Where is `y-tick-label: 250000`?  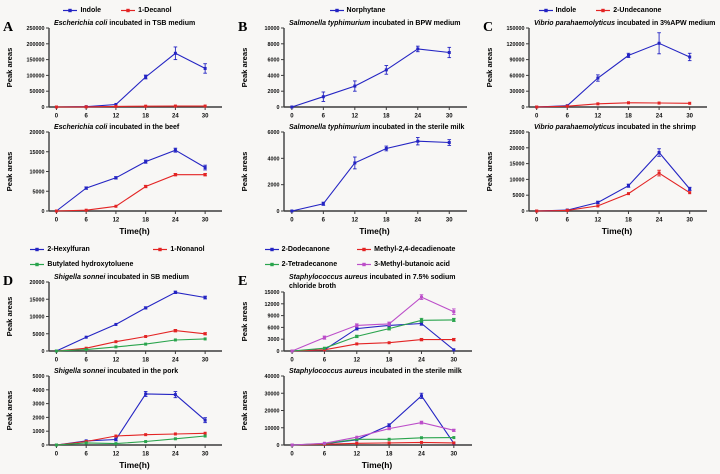
y-tick-label: 250000 is located at coordinates (36, 29).